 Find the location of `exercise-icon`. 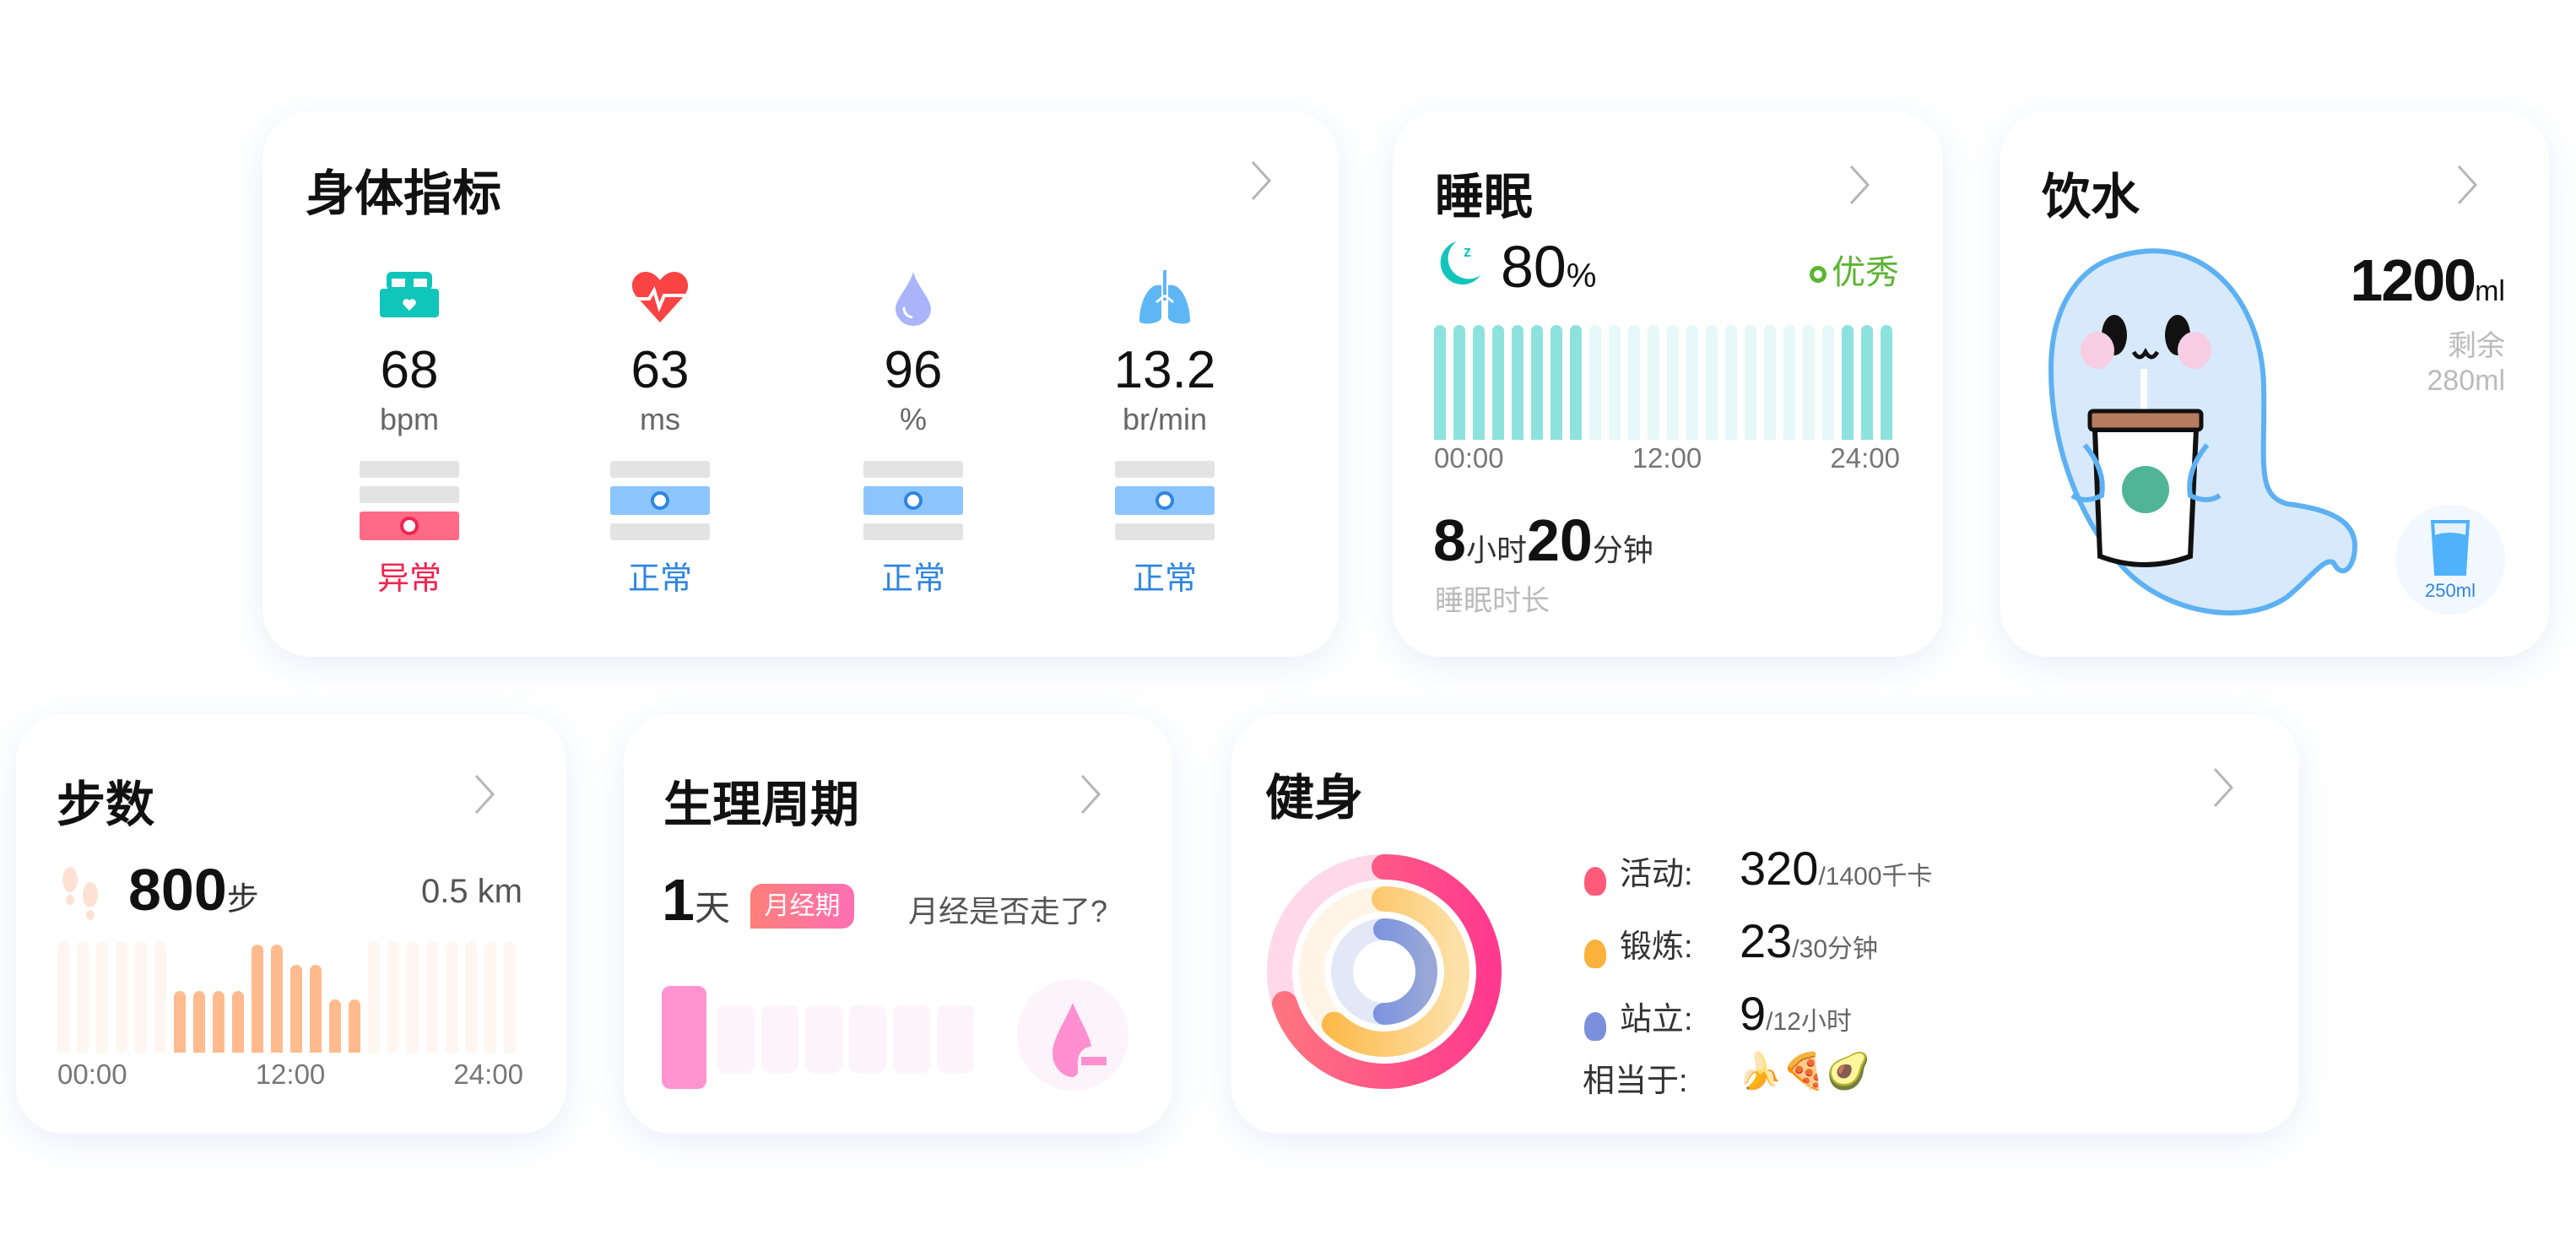

exercise-icon is located at coordinates (1595, 953).